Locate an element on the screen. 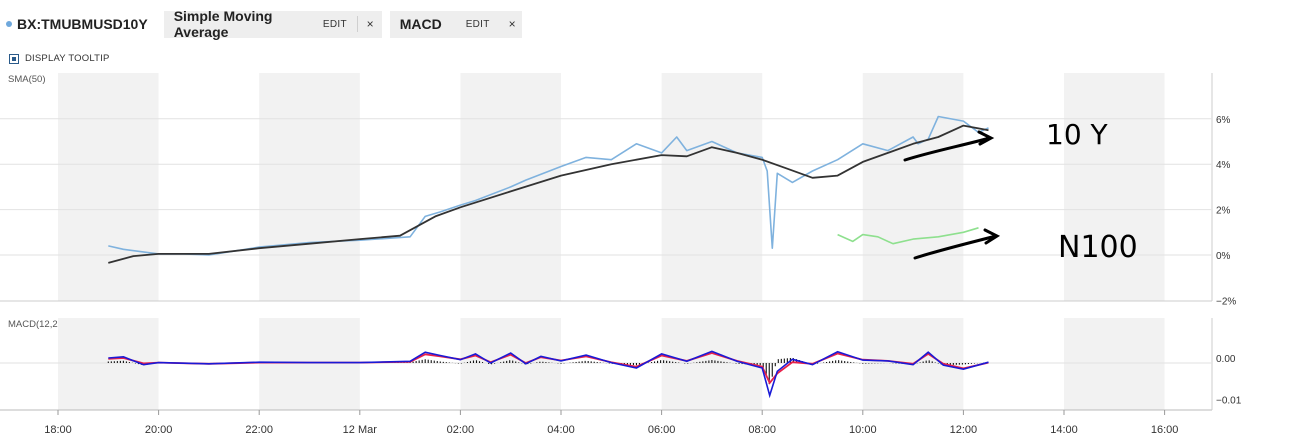 The width and height of the screenshot is (1290, 448). x-tick-label: 10:00 is located at coordinates (863, 430).